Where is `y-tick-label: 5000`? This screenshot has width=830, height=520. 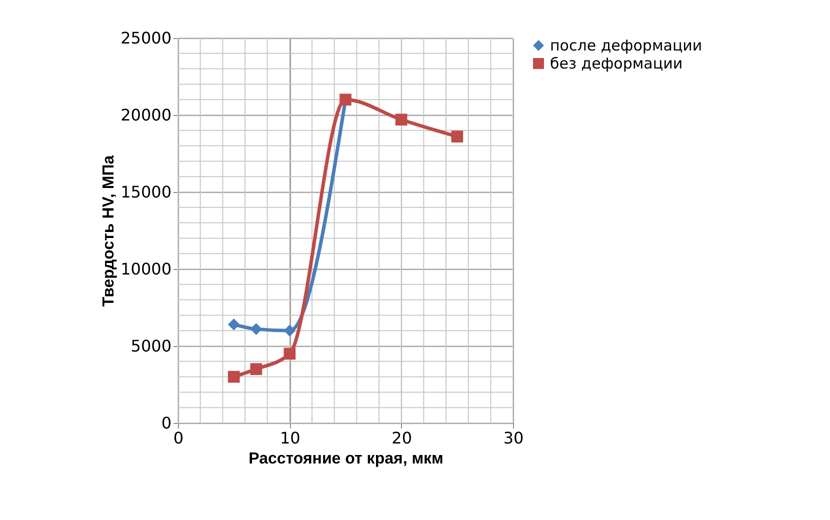
y-tick-label: 5000 is located at coordinates (151, 346).